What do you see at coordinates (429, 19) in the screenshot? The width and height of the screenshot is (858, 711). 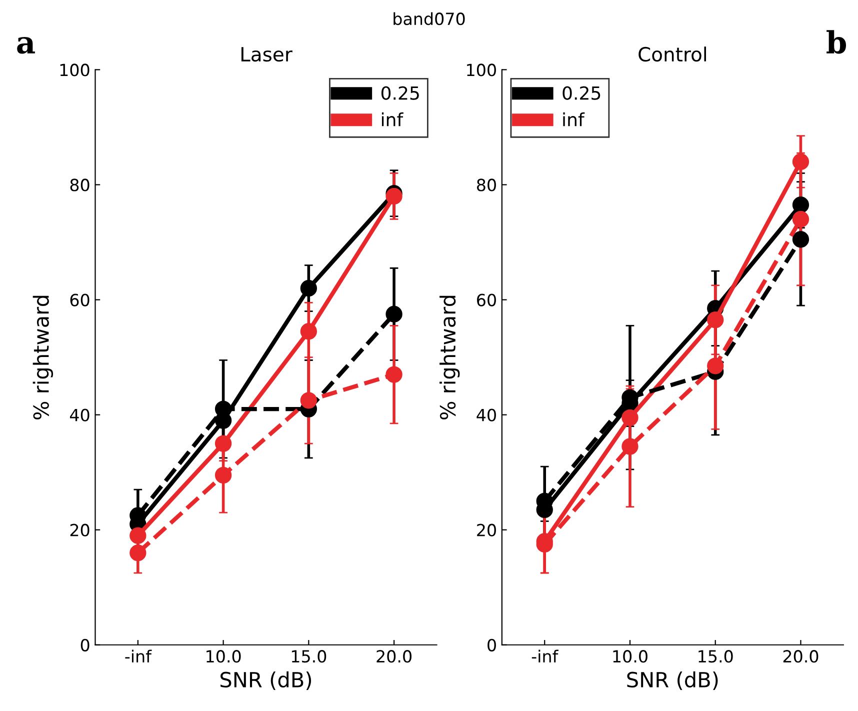 I see `text: band070` at bounding box center [429, 19].